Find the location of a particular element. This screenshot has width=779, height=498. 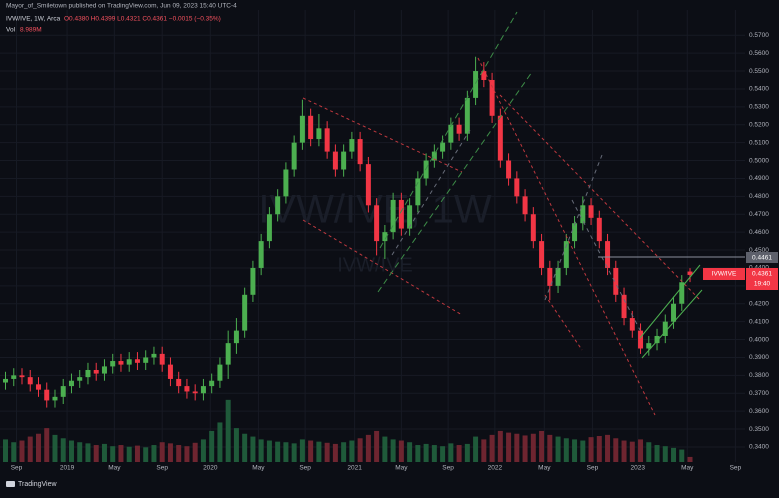

y-tick-label: 0.4000 is located at coordinates (759, 339).